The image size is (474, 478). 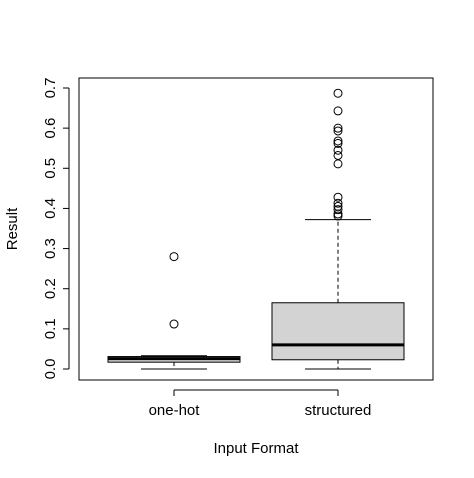 I want to click on box-one-hot, so click(x=174, y=311).